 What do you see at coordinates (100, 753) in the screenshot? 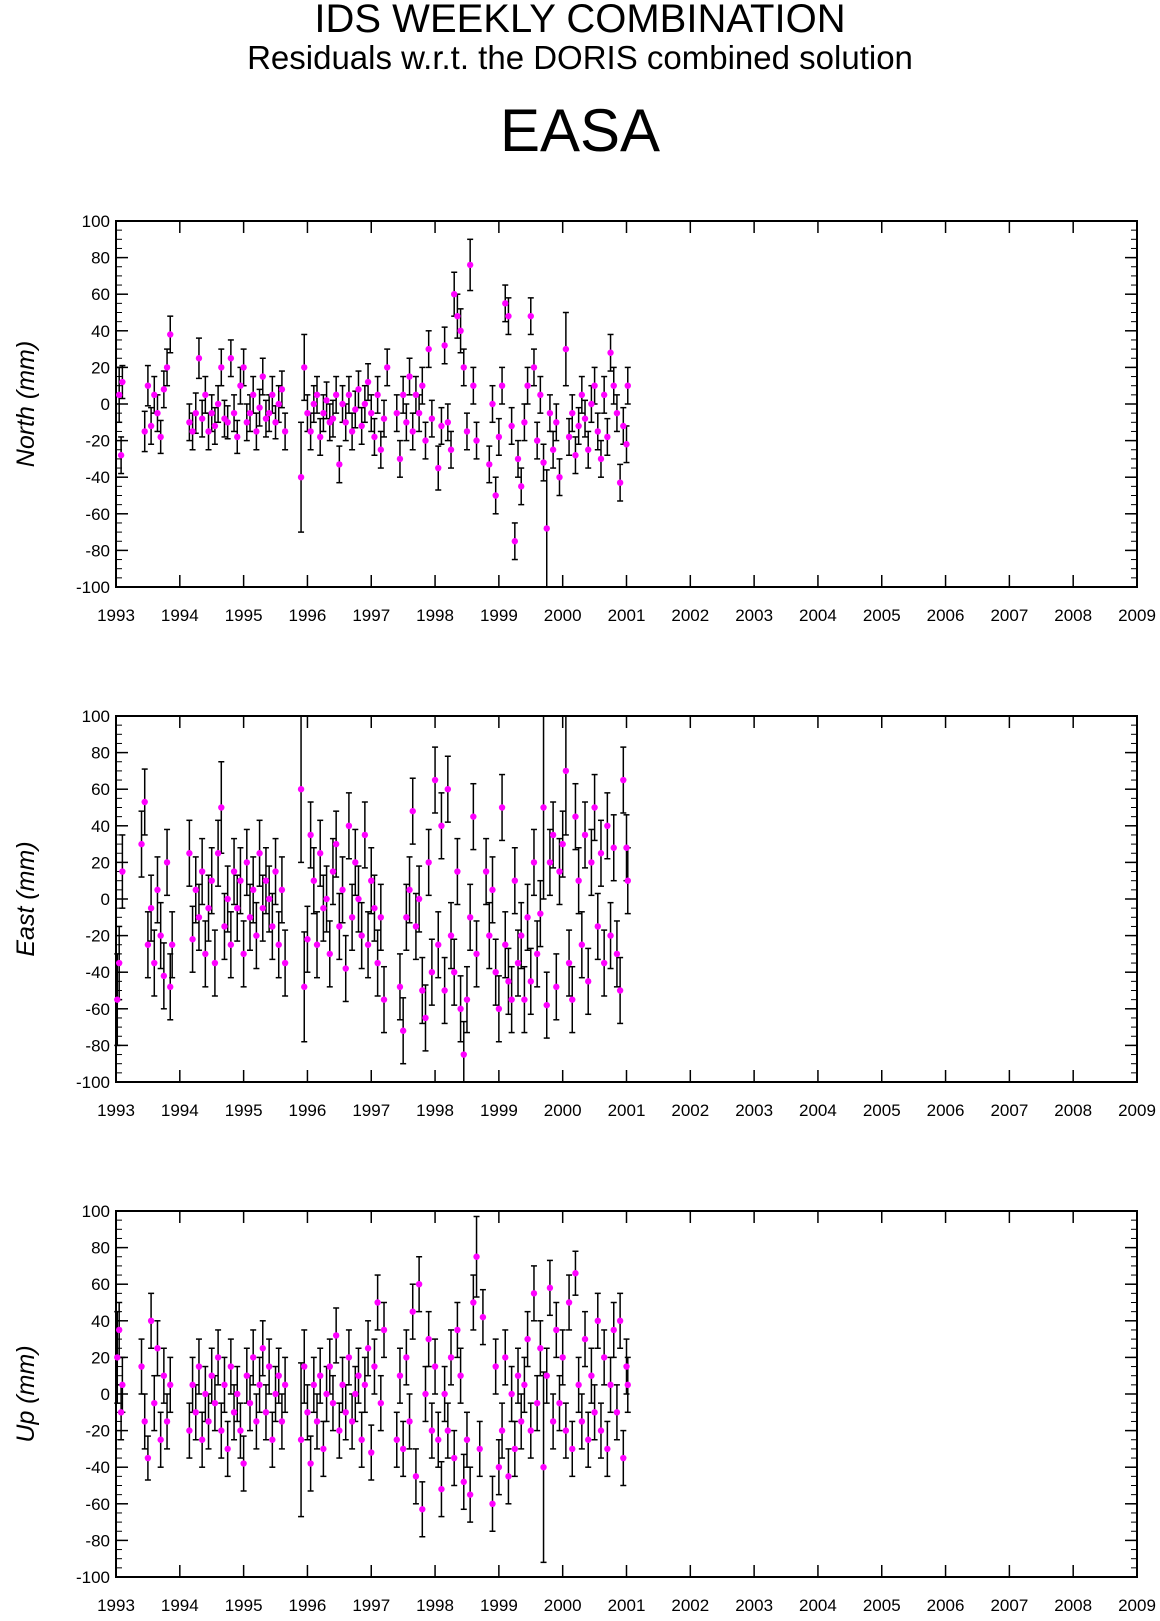
I see `y-tick-label: 80` at bounding box center [100, 753].